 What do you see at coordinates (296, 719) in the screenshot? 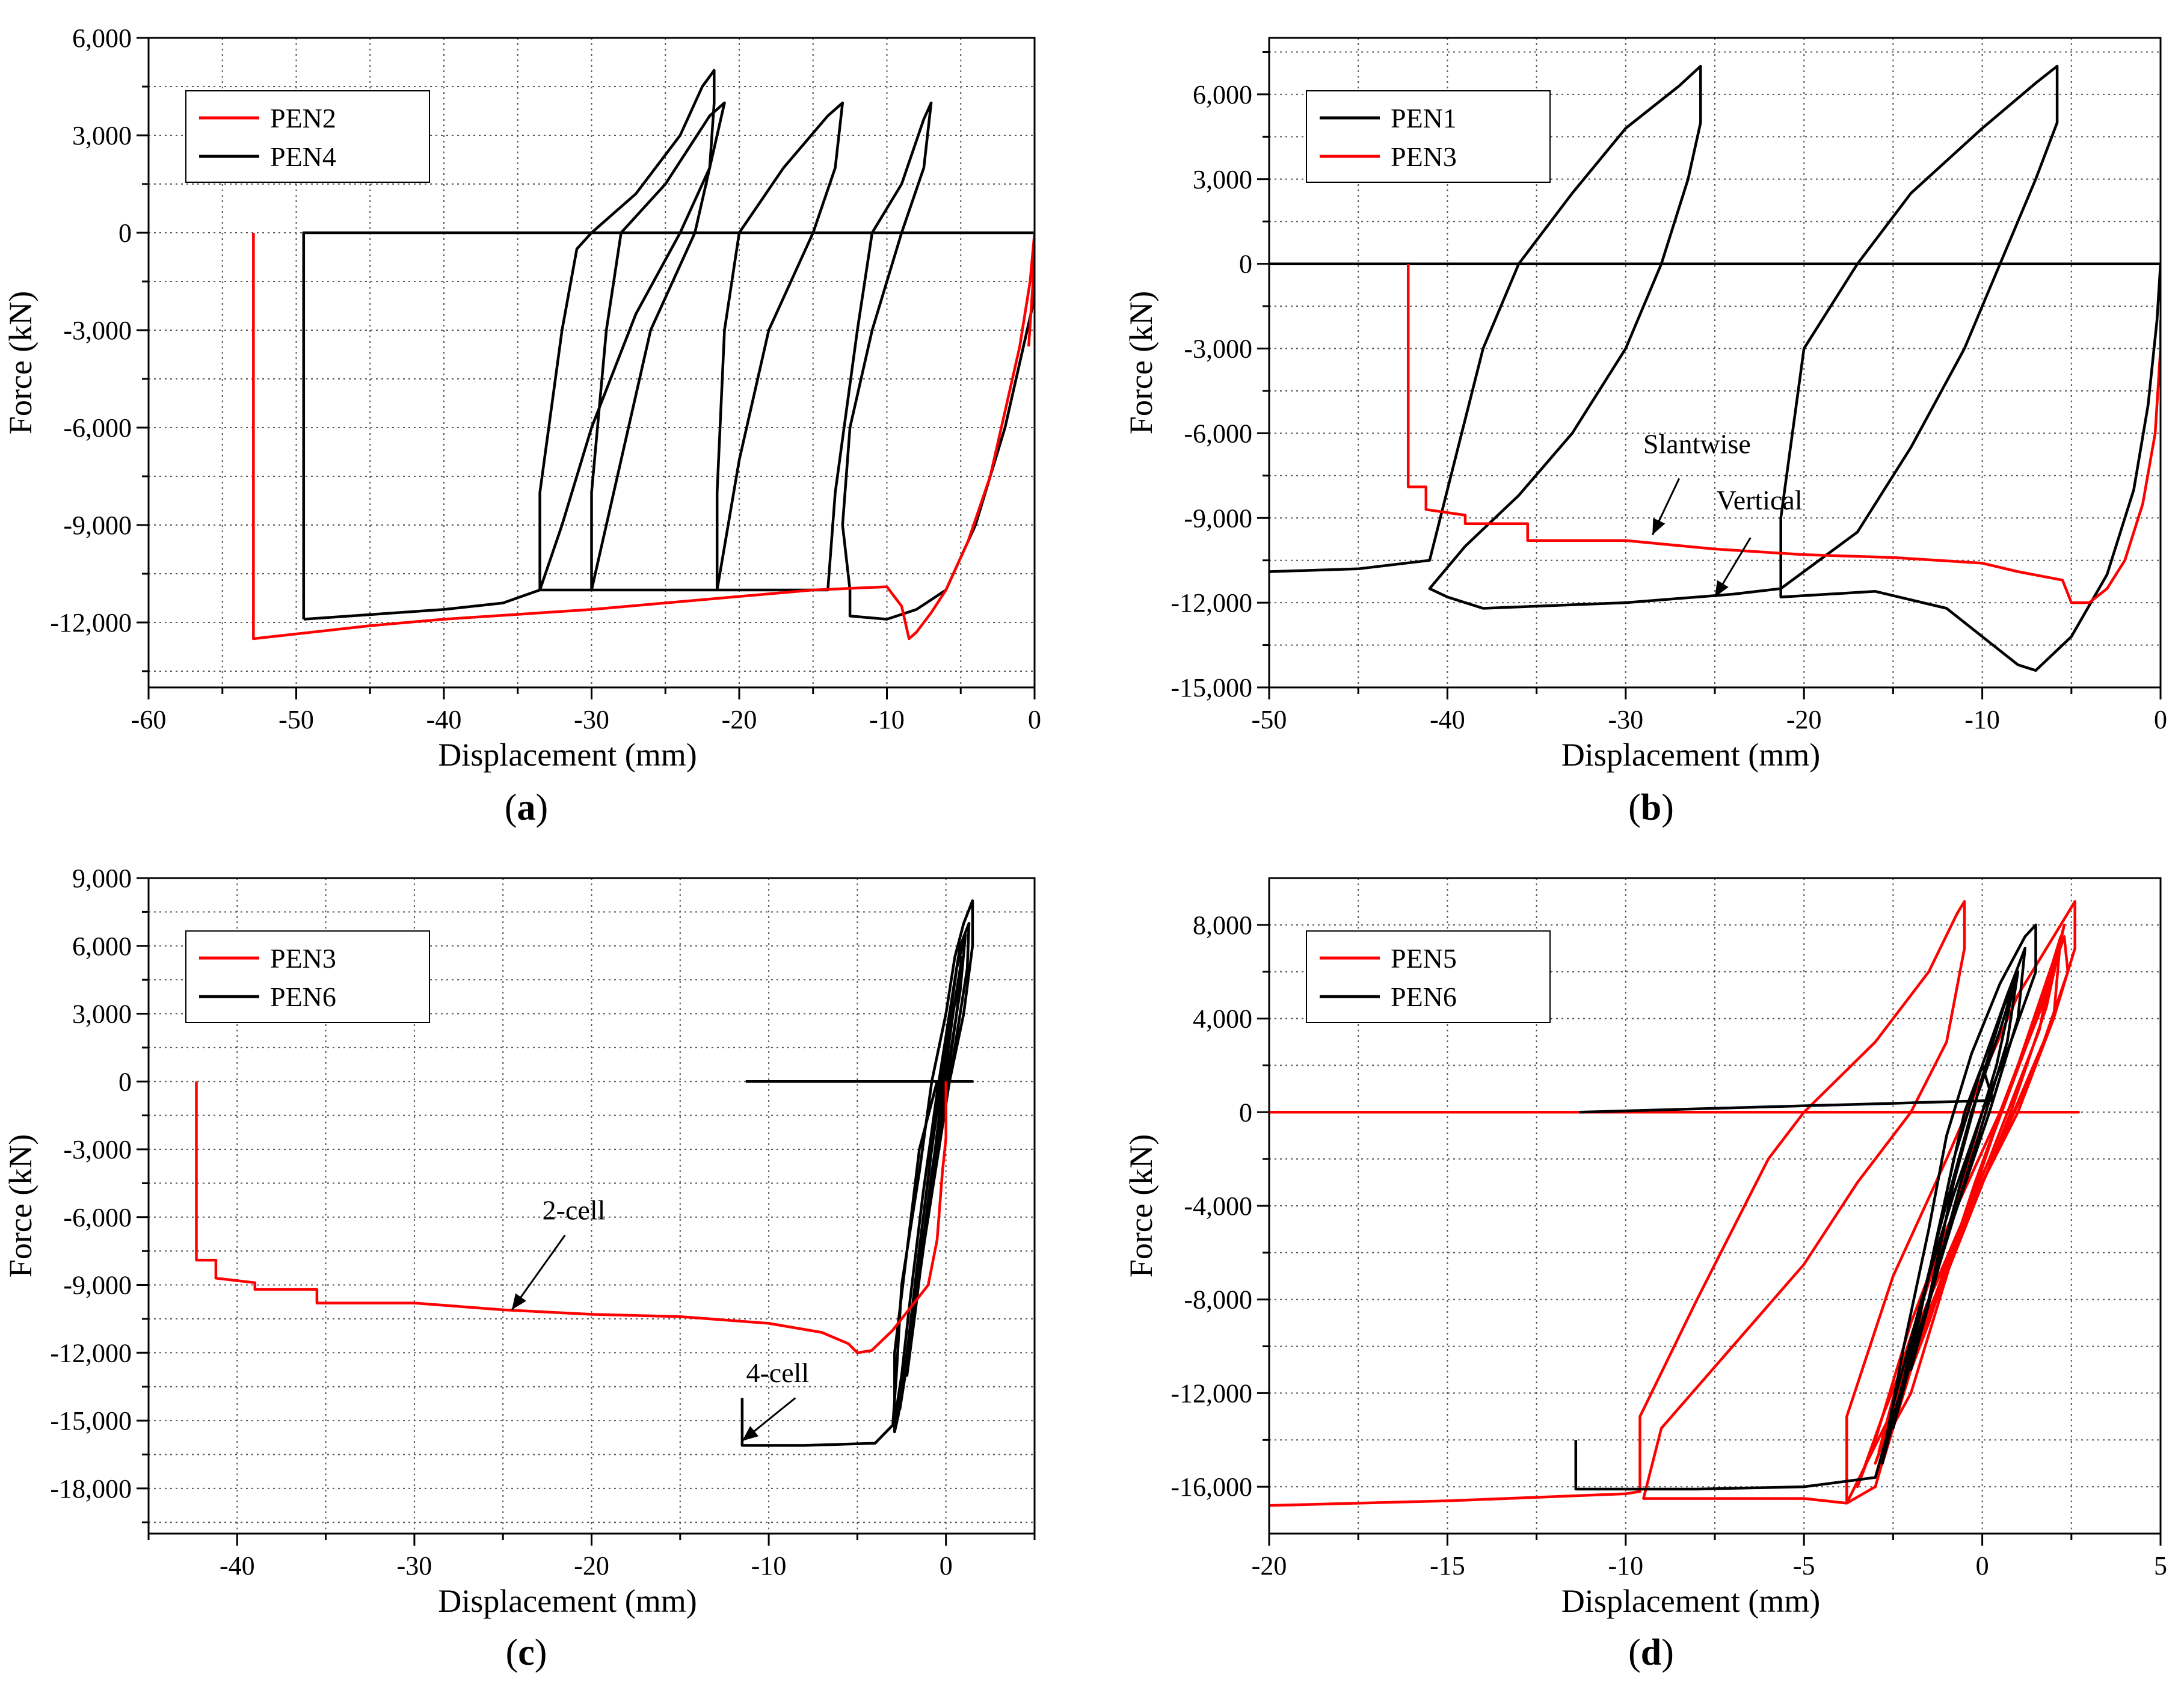
I see `x-tick-label: -50` at bounding box center [296, 719].